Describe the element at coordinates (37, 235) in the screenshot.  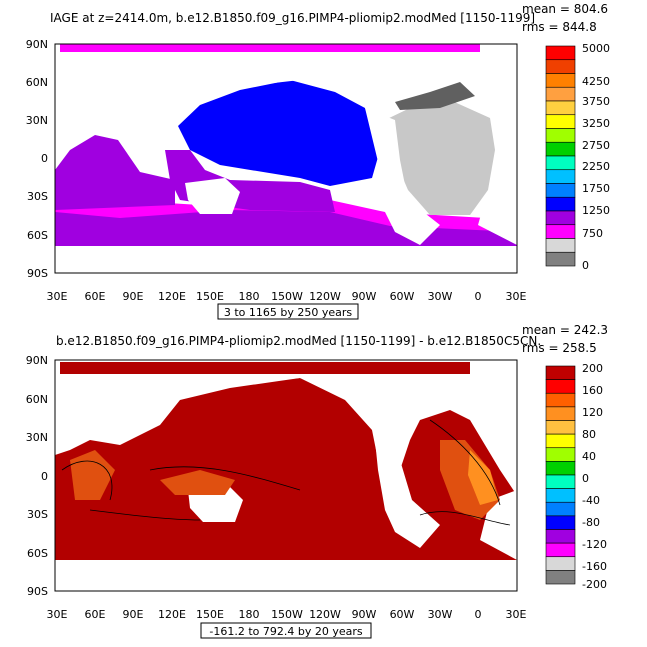
I see `top-y-tick: 60S` at that location.